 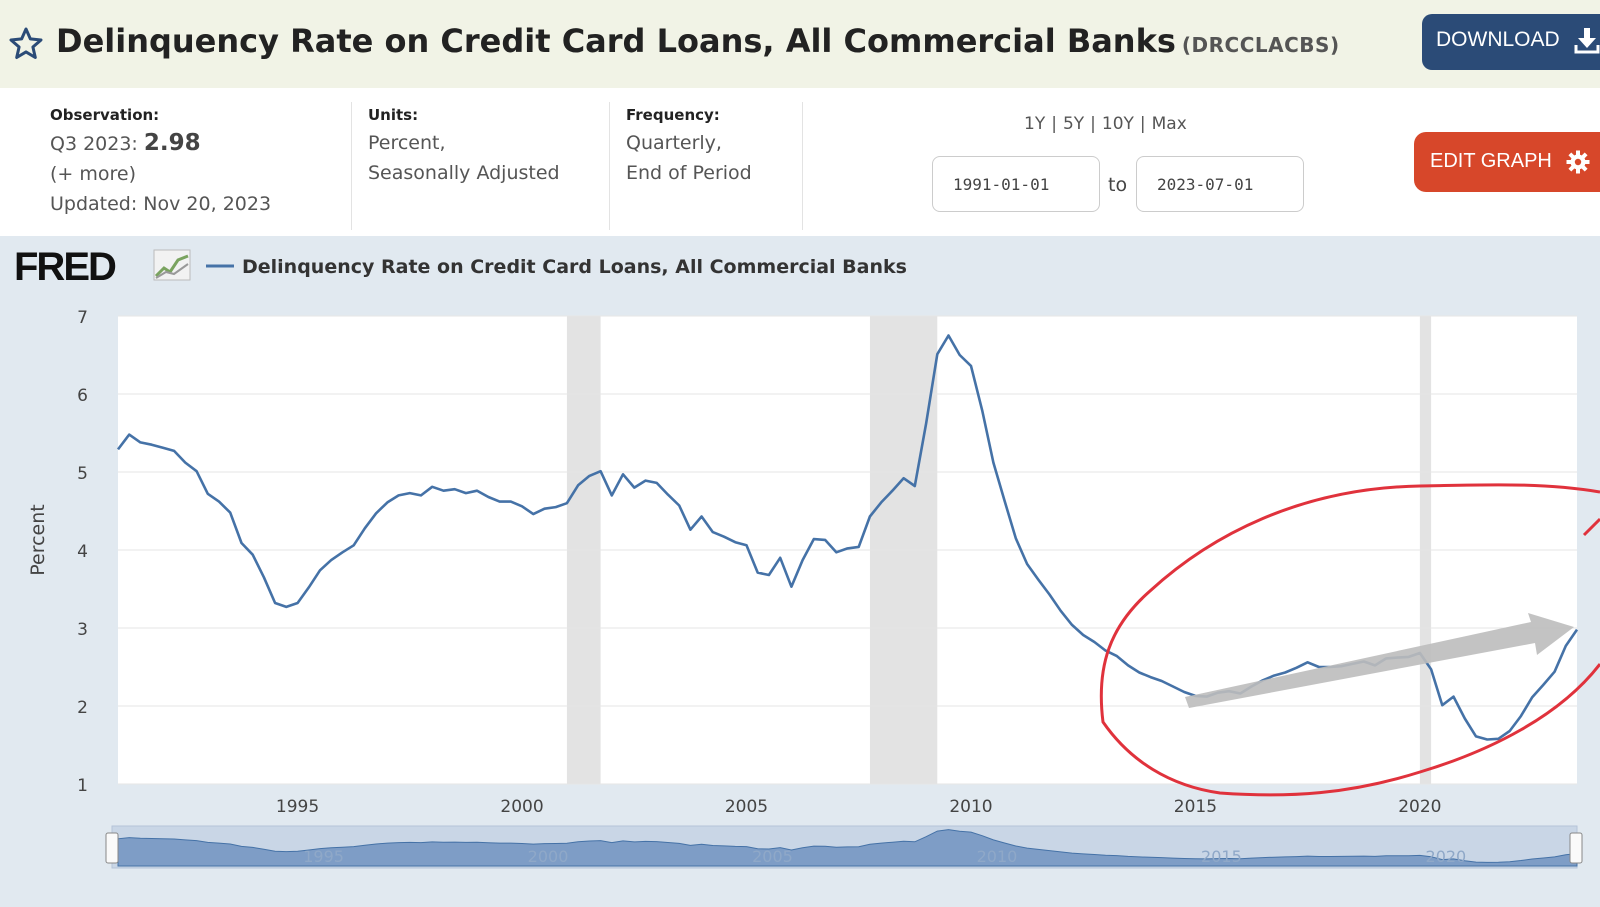 I want to click on y-tick-label: 5, so click(x=82, y=474).